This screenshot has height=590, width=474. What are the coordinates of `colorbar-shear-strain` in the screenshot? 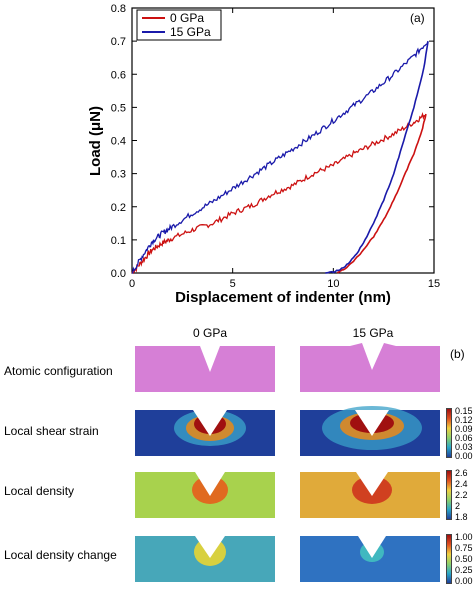 It's located at (449, 433).